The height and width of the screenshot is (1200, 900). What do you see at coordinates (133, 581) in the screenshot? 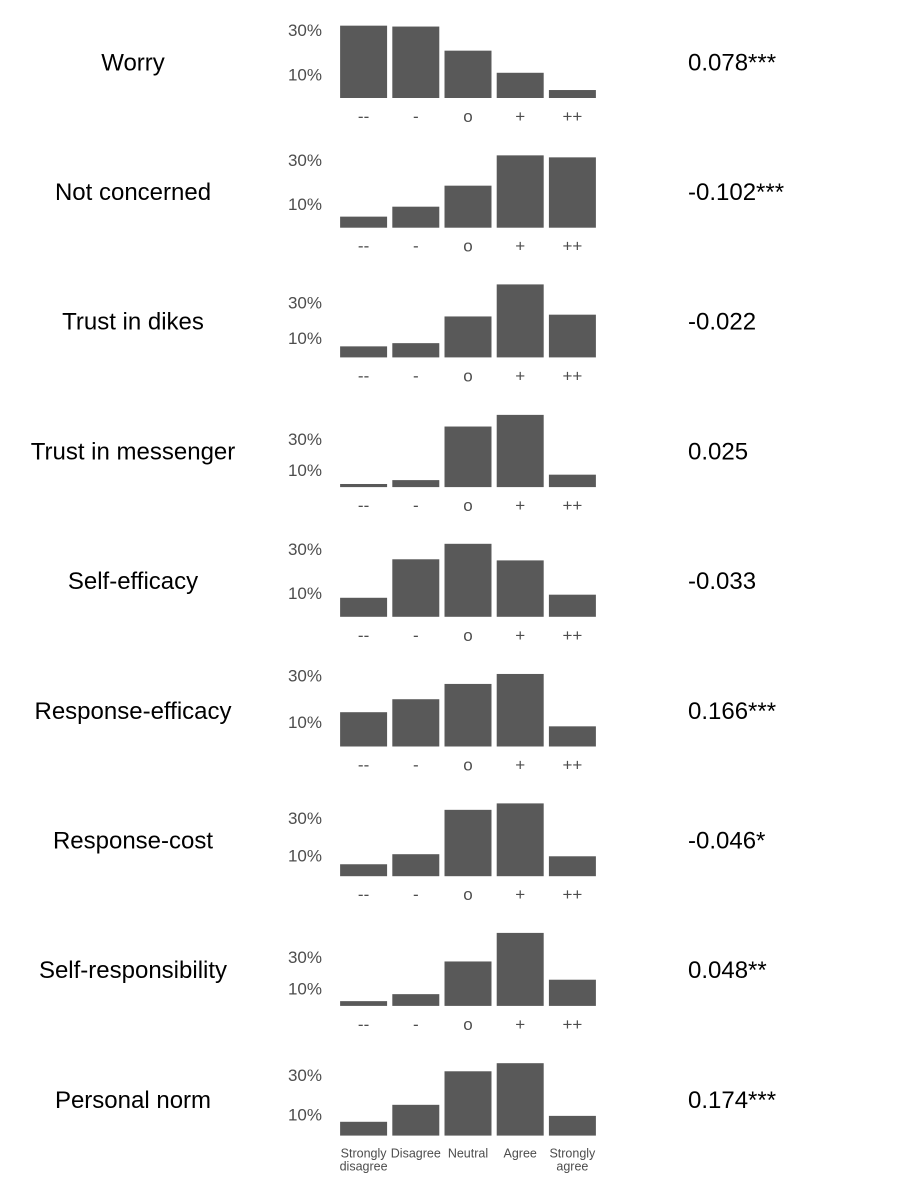
I see `row-title: Self-efficacy` at bounding box center [133, 581].